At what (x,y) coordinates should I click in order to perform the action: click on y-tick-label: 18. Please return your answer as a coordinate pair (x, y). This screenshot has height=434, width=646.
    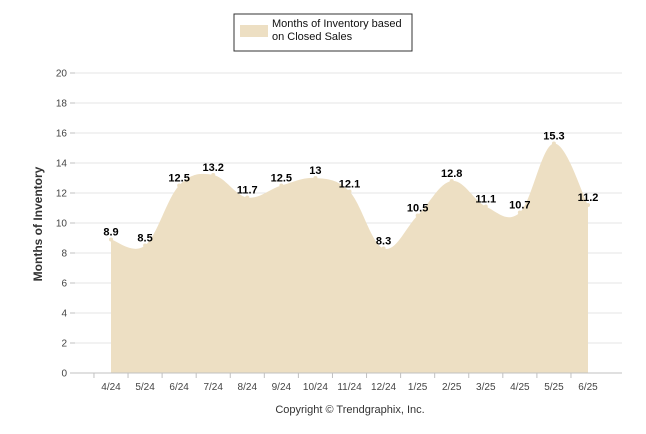
    Looking at the image, I should click on (62, 104).